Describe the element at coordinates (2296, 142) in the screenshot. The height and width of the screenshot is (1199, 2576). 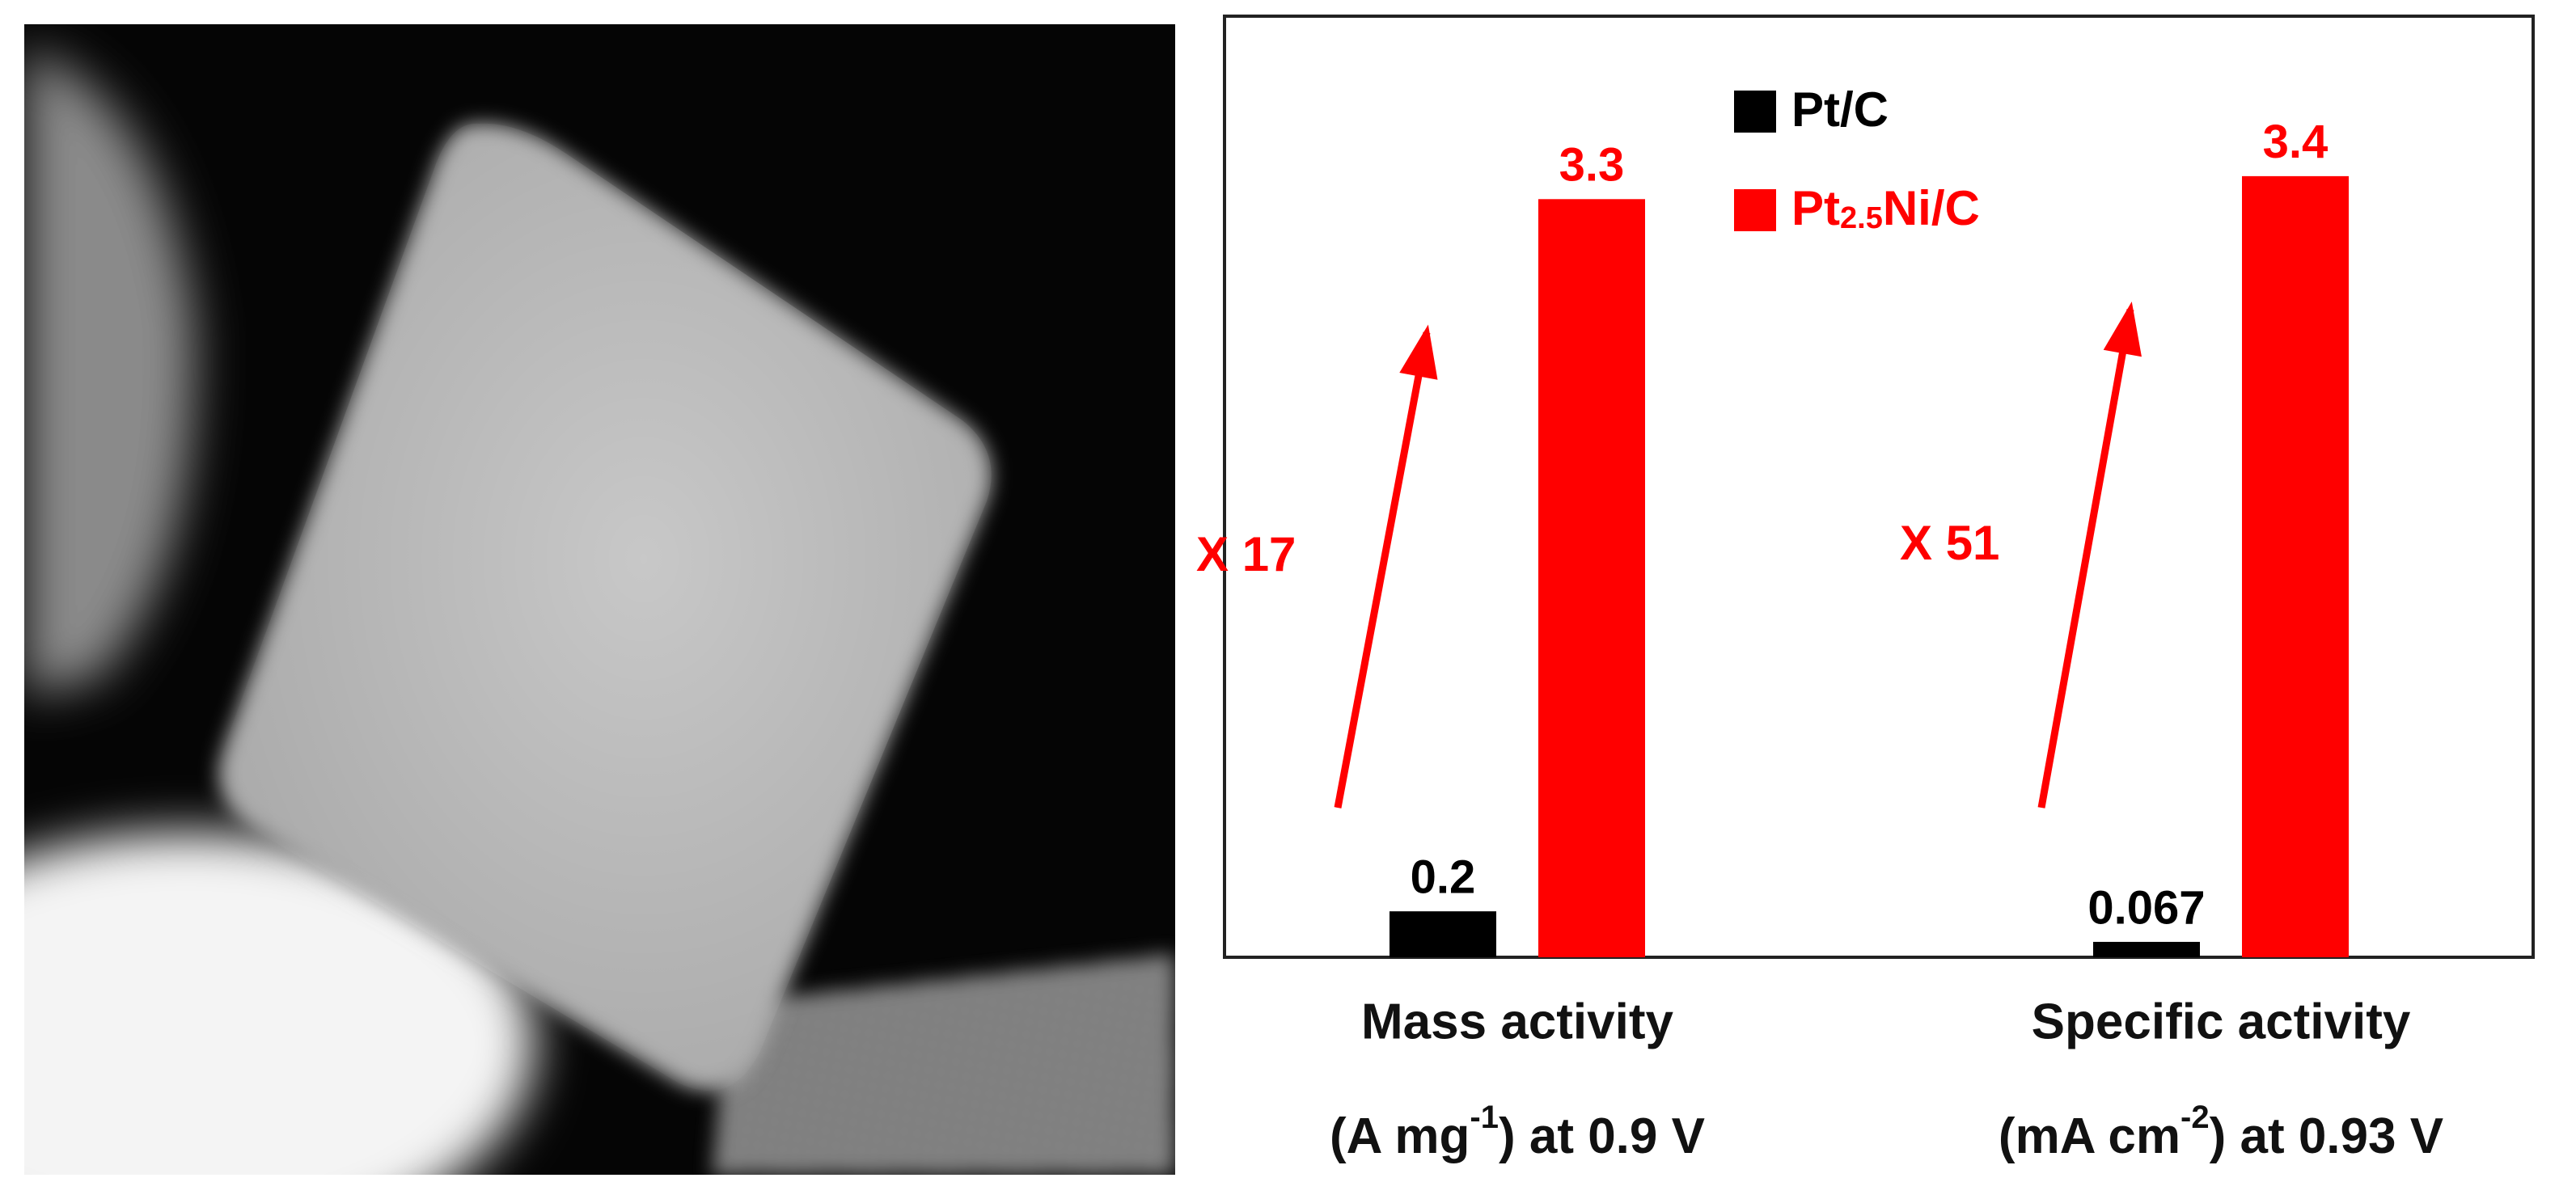
I see `value-label: 3.4` at that location.